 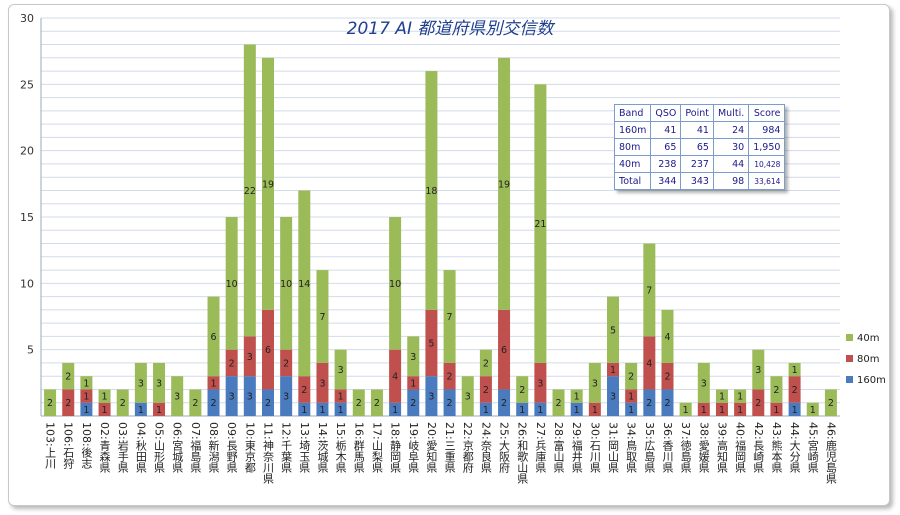 What do you see at coordinates (697, 113) in the screenshot?
I see `score-header-point: Point` at bounding box center [697, 113].